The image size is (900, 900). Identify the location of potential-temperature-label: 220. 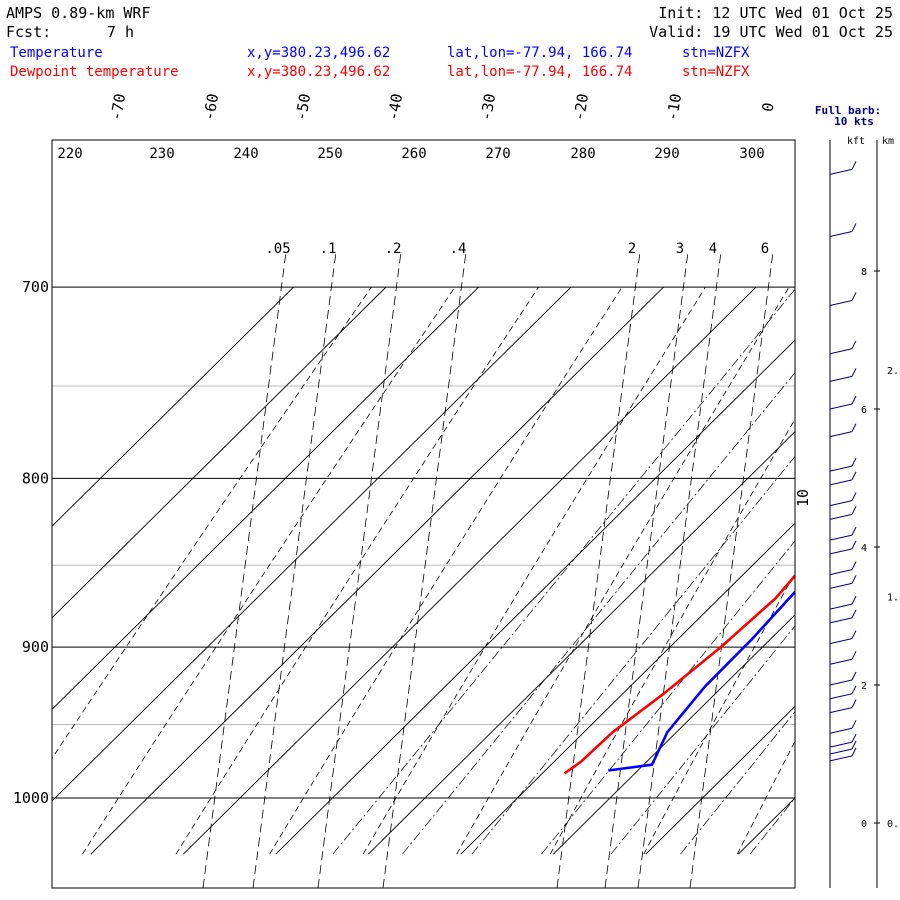
(69, 154).